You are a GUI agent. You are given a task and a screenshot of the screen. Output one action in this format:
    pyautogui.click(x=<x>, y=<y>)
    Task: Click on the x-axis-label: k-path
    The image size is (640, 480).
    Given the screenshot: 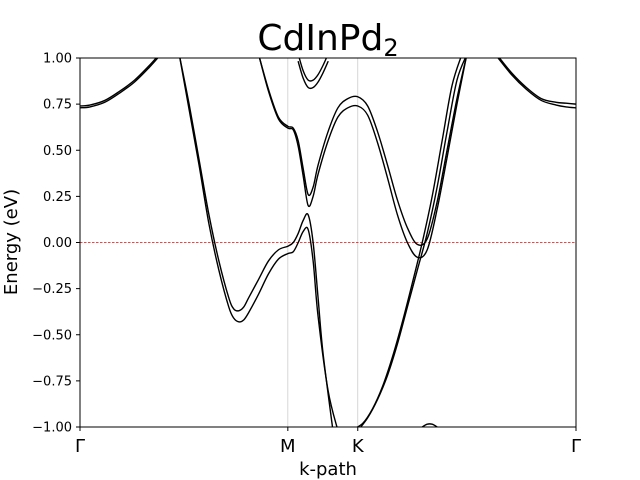 What is the action you would take?
    pyautogui.click(x=328, y=469)
    